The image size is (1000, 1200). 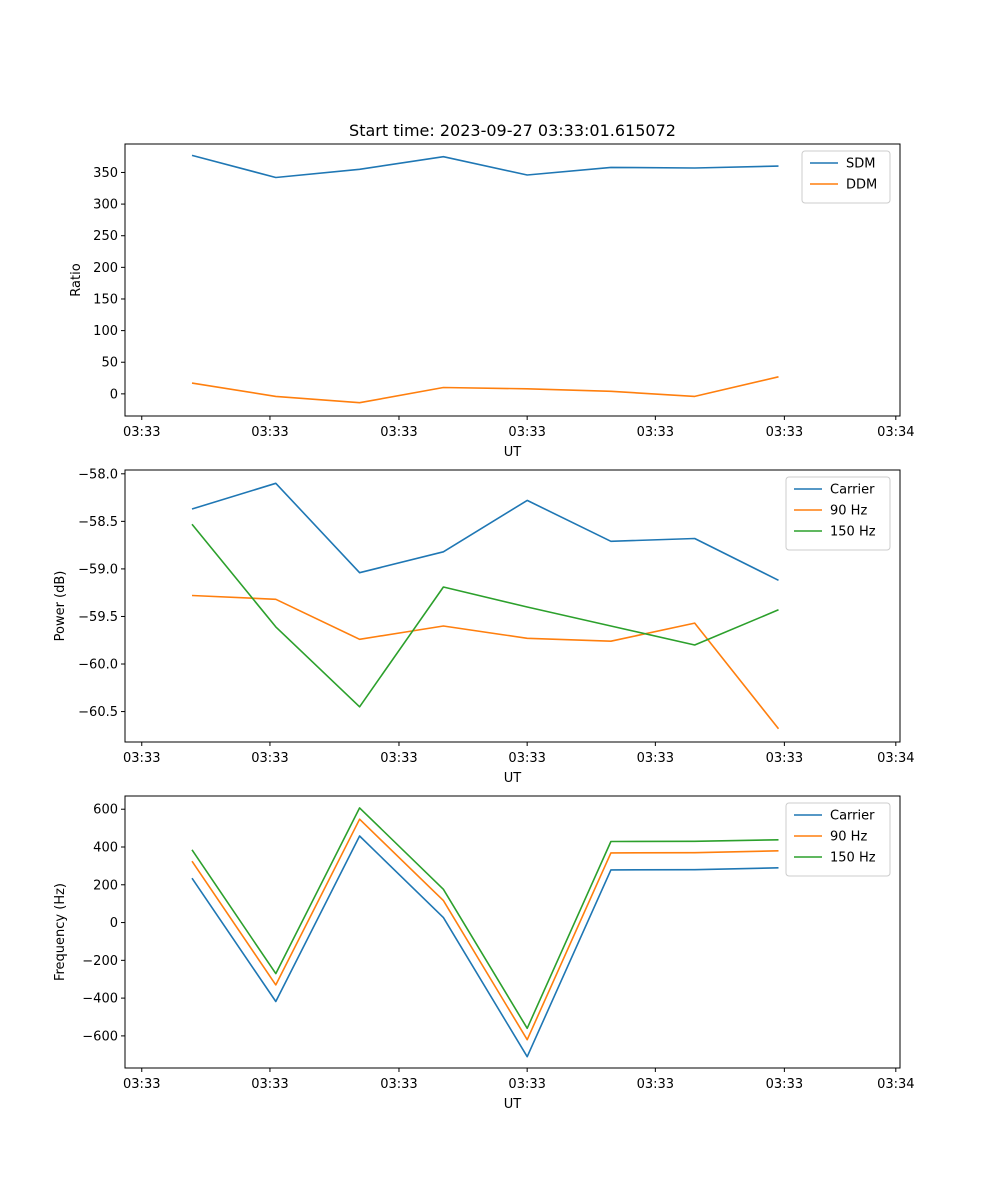 What do you see at coordinates (485, 166) in the screenshot?
I see `series-line-sdm` at bounding box center [485, 166].